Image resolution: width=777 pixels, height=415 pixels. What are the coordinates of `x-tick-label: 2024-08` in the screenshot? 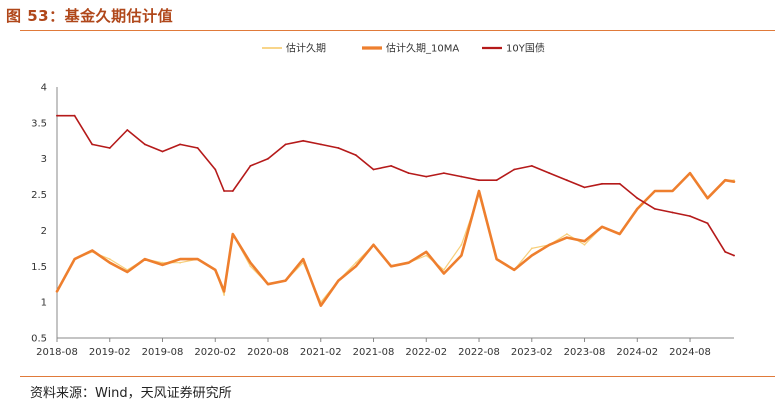 It's located at (690, 352).